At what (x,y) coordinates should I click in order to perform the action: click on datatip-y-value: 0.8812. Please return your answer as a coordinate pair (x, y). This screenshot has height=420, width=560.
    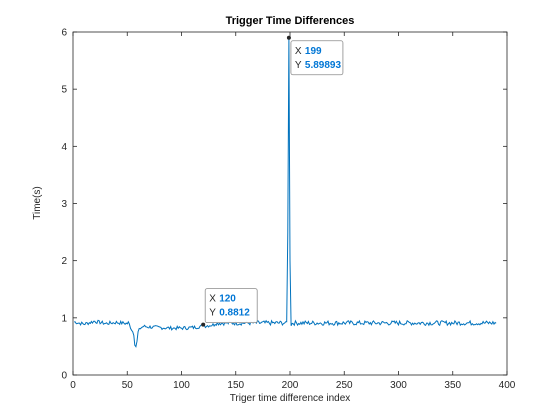
    Looking at the image, I should click on (234, 313).